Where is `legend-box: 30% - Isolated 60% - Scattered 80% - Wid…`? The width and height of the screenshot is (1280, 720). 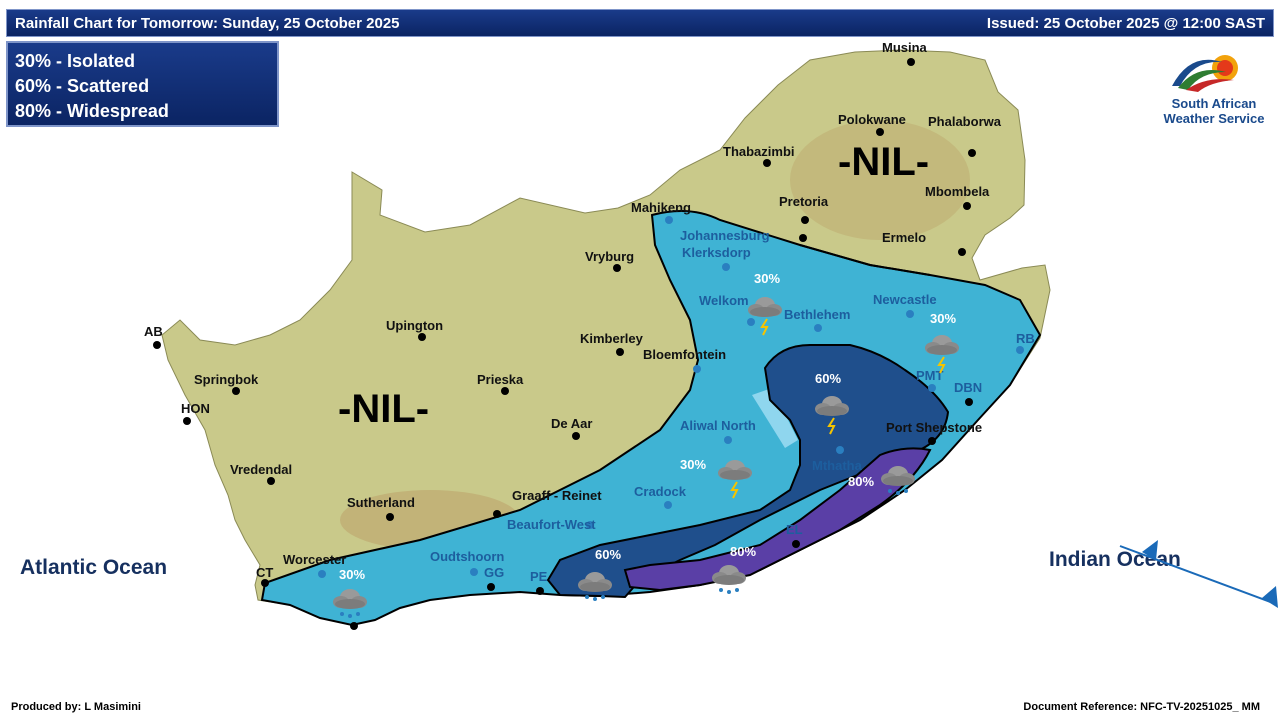
legend-box: 30% - Isolated 60% - Scattered 80% - Wid… is located at coordinates (142, 84).